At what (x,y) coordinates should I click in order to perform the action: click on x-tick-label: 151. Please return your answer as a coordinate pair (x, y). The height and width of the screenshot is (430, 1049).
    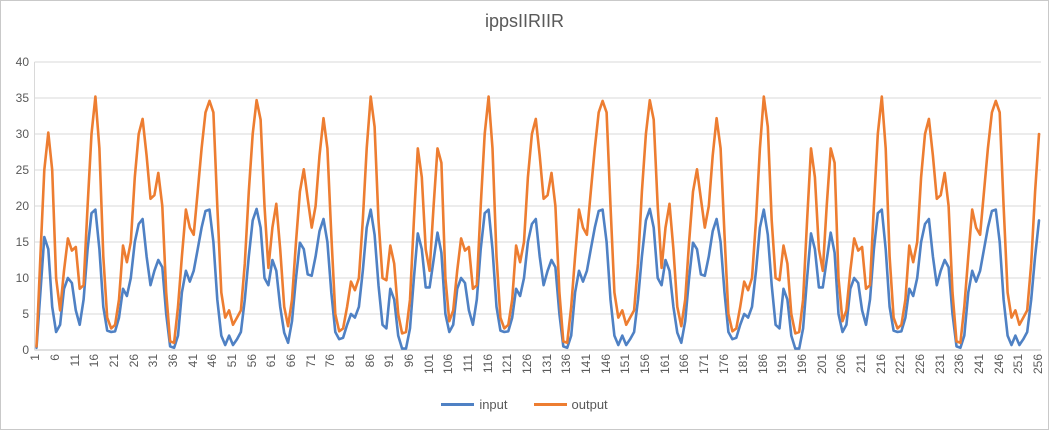
    Looking at the image, I should click on (625, 364).